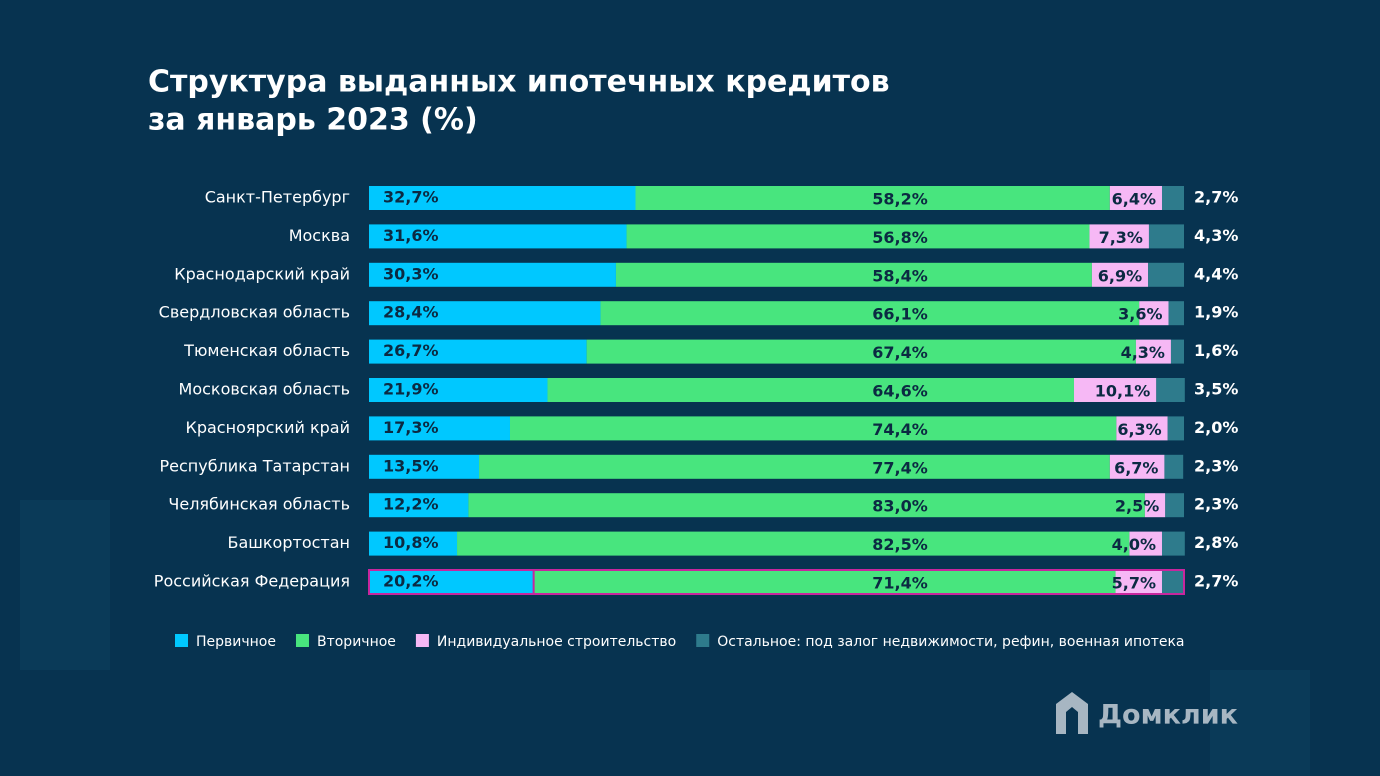 The image size is (1380, 776). I want to click on data-label: 31,6%, so click(411, 235).